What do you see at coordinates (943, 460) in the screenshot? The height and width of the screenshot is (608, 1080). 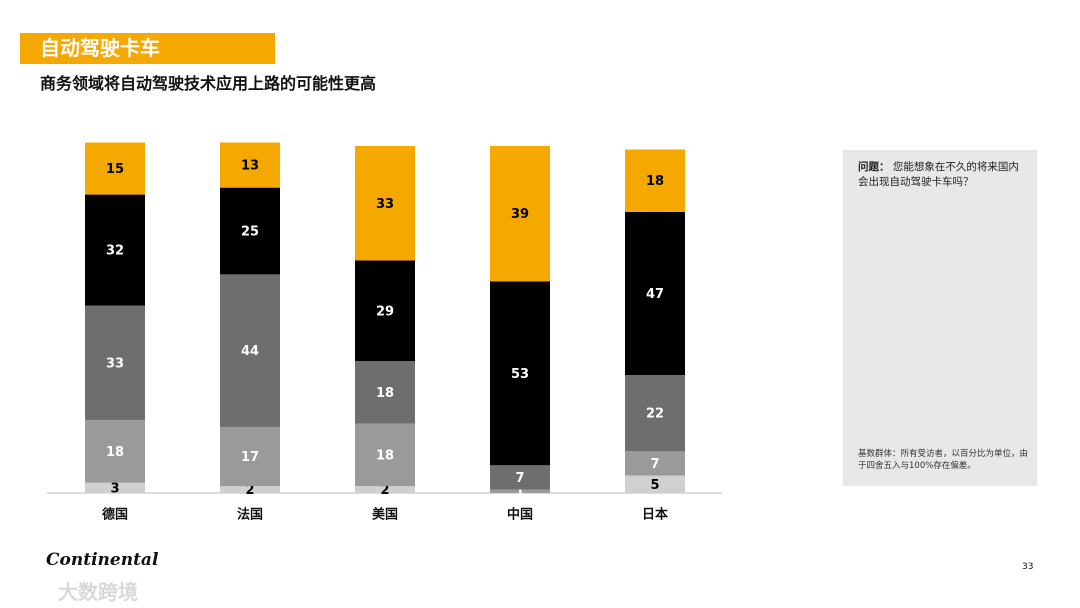 I see `footnote: 基数群体：所有受访者，以百分比为单位，由于四舍五入与100%存在偏差。` at bounding box center [943, 460].